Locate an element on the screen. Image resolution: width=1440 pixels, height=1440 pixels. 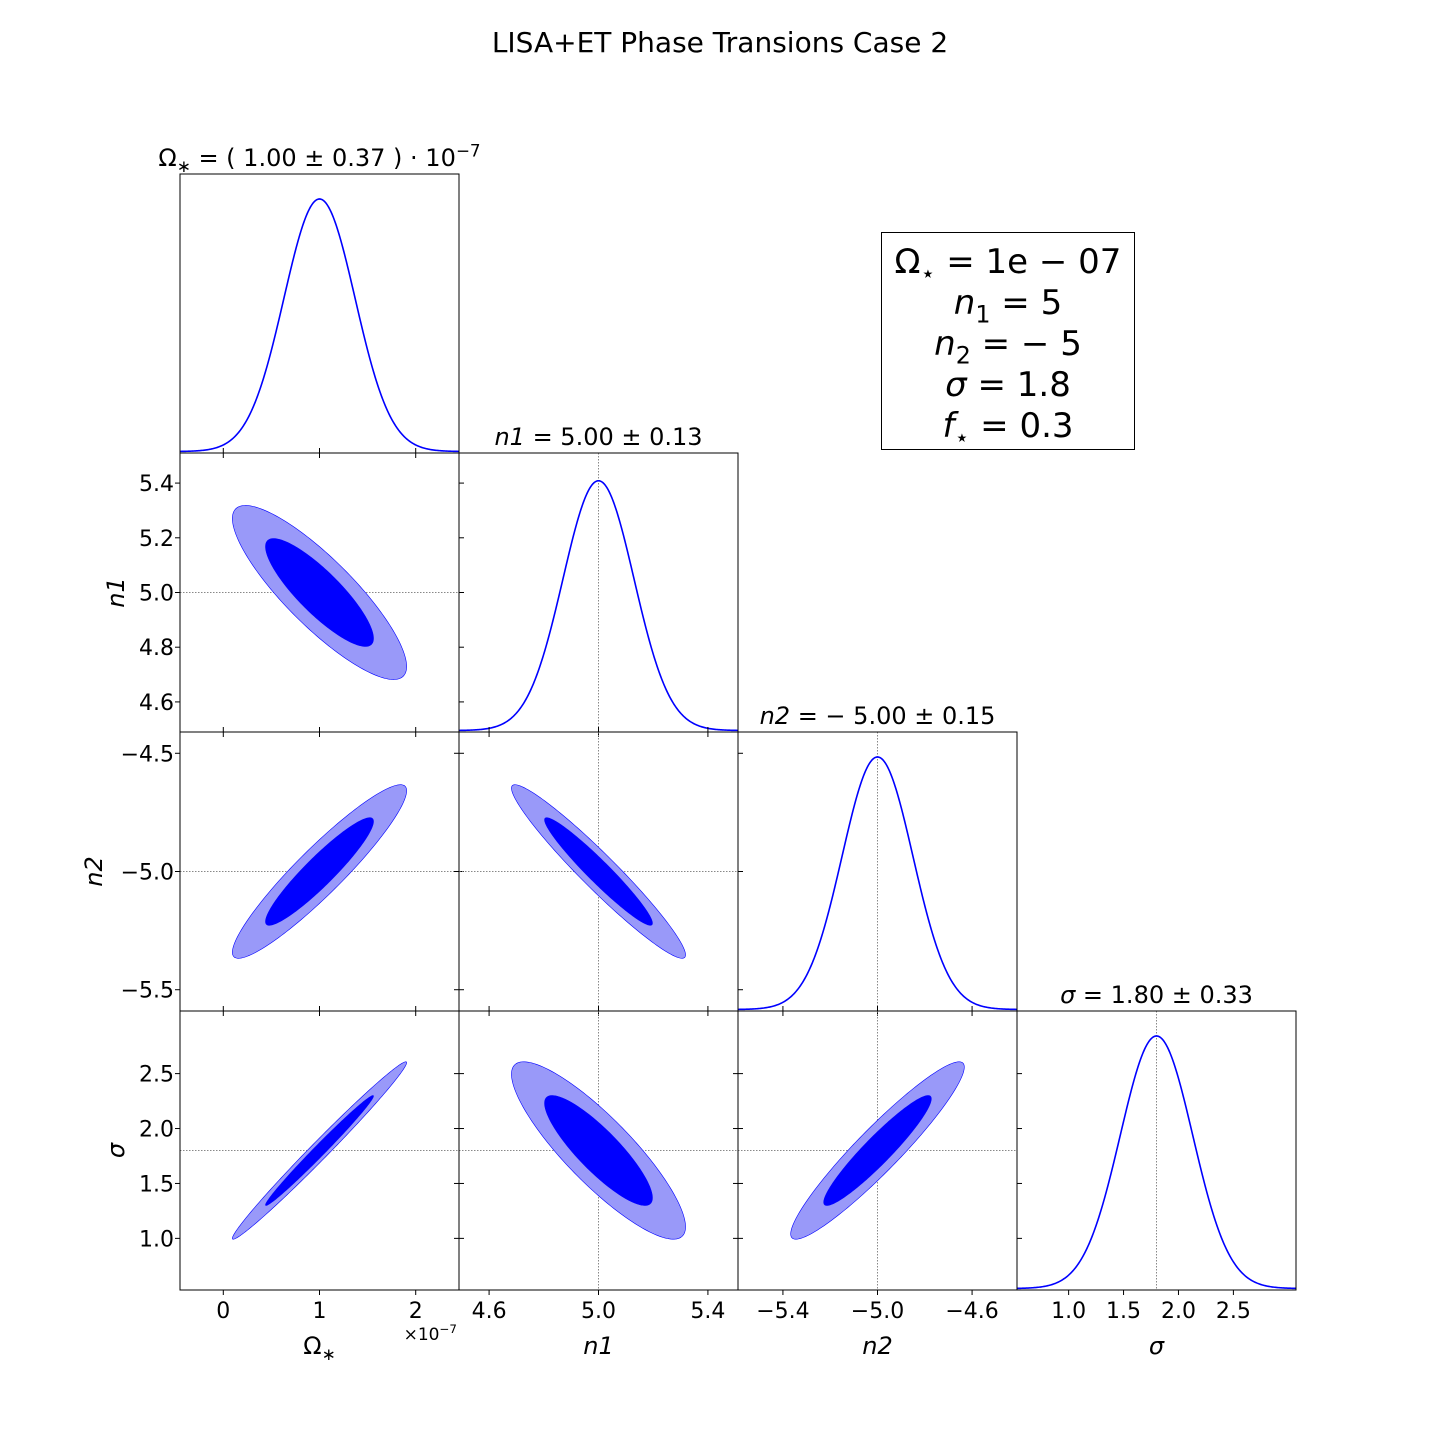
x-tick-label: 4.6 is located at coordinates (489, 1311).